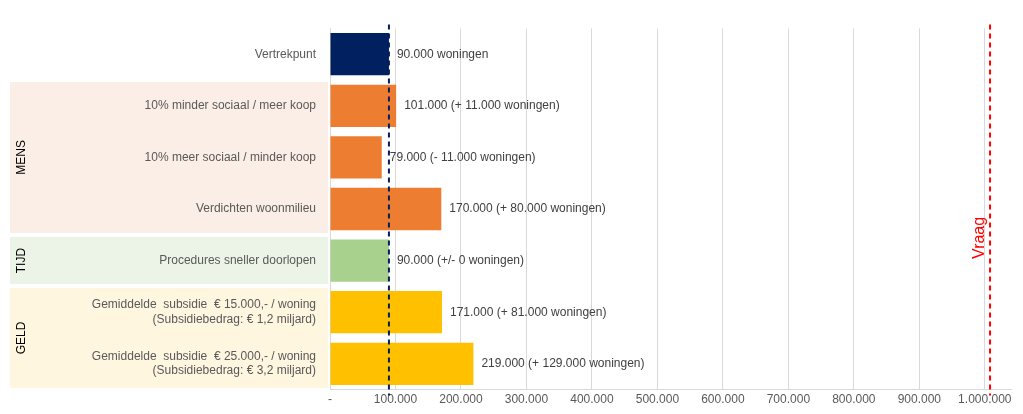 The height and width of the screenshot is (414, 1023). Describe the element at coordinates (460, 259) in the screenshot. I see `data-label: 90.000 (+/- 0 woningen)` at that location.